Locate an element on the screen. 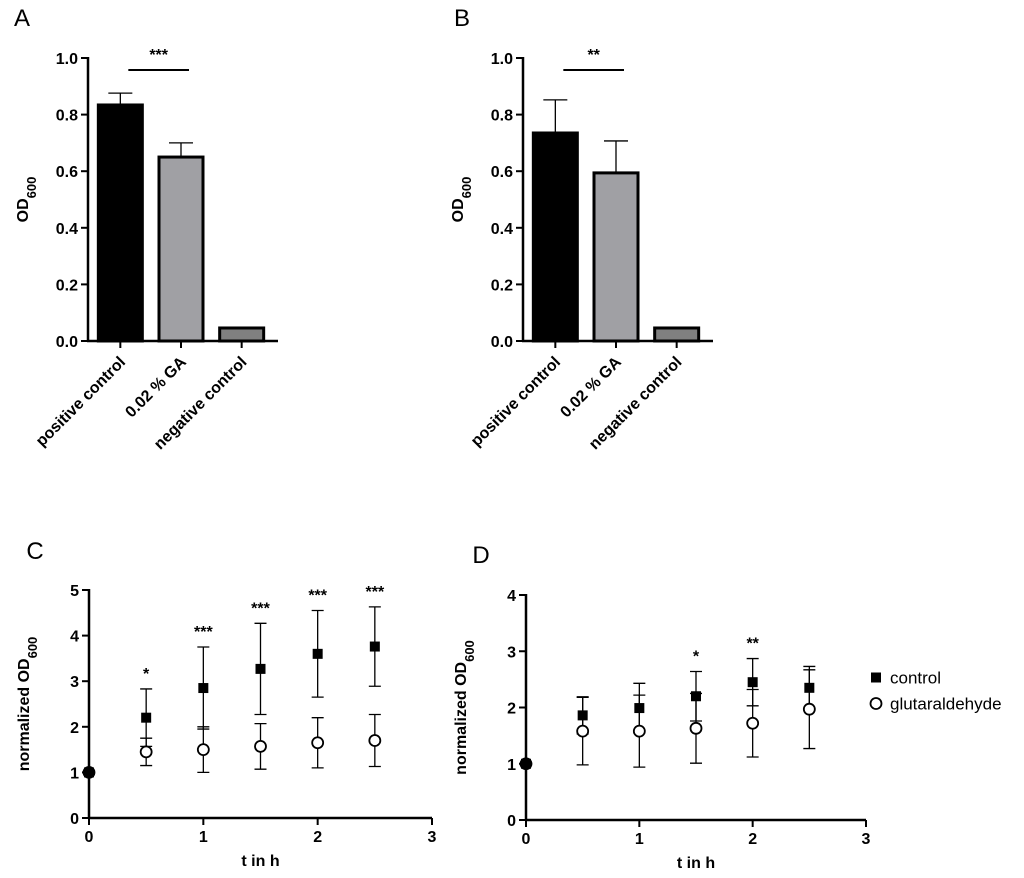  y-tick-label: 5 is located at coordinates (74, 591).